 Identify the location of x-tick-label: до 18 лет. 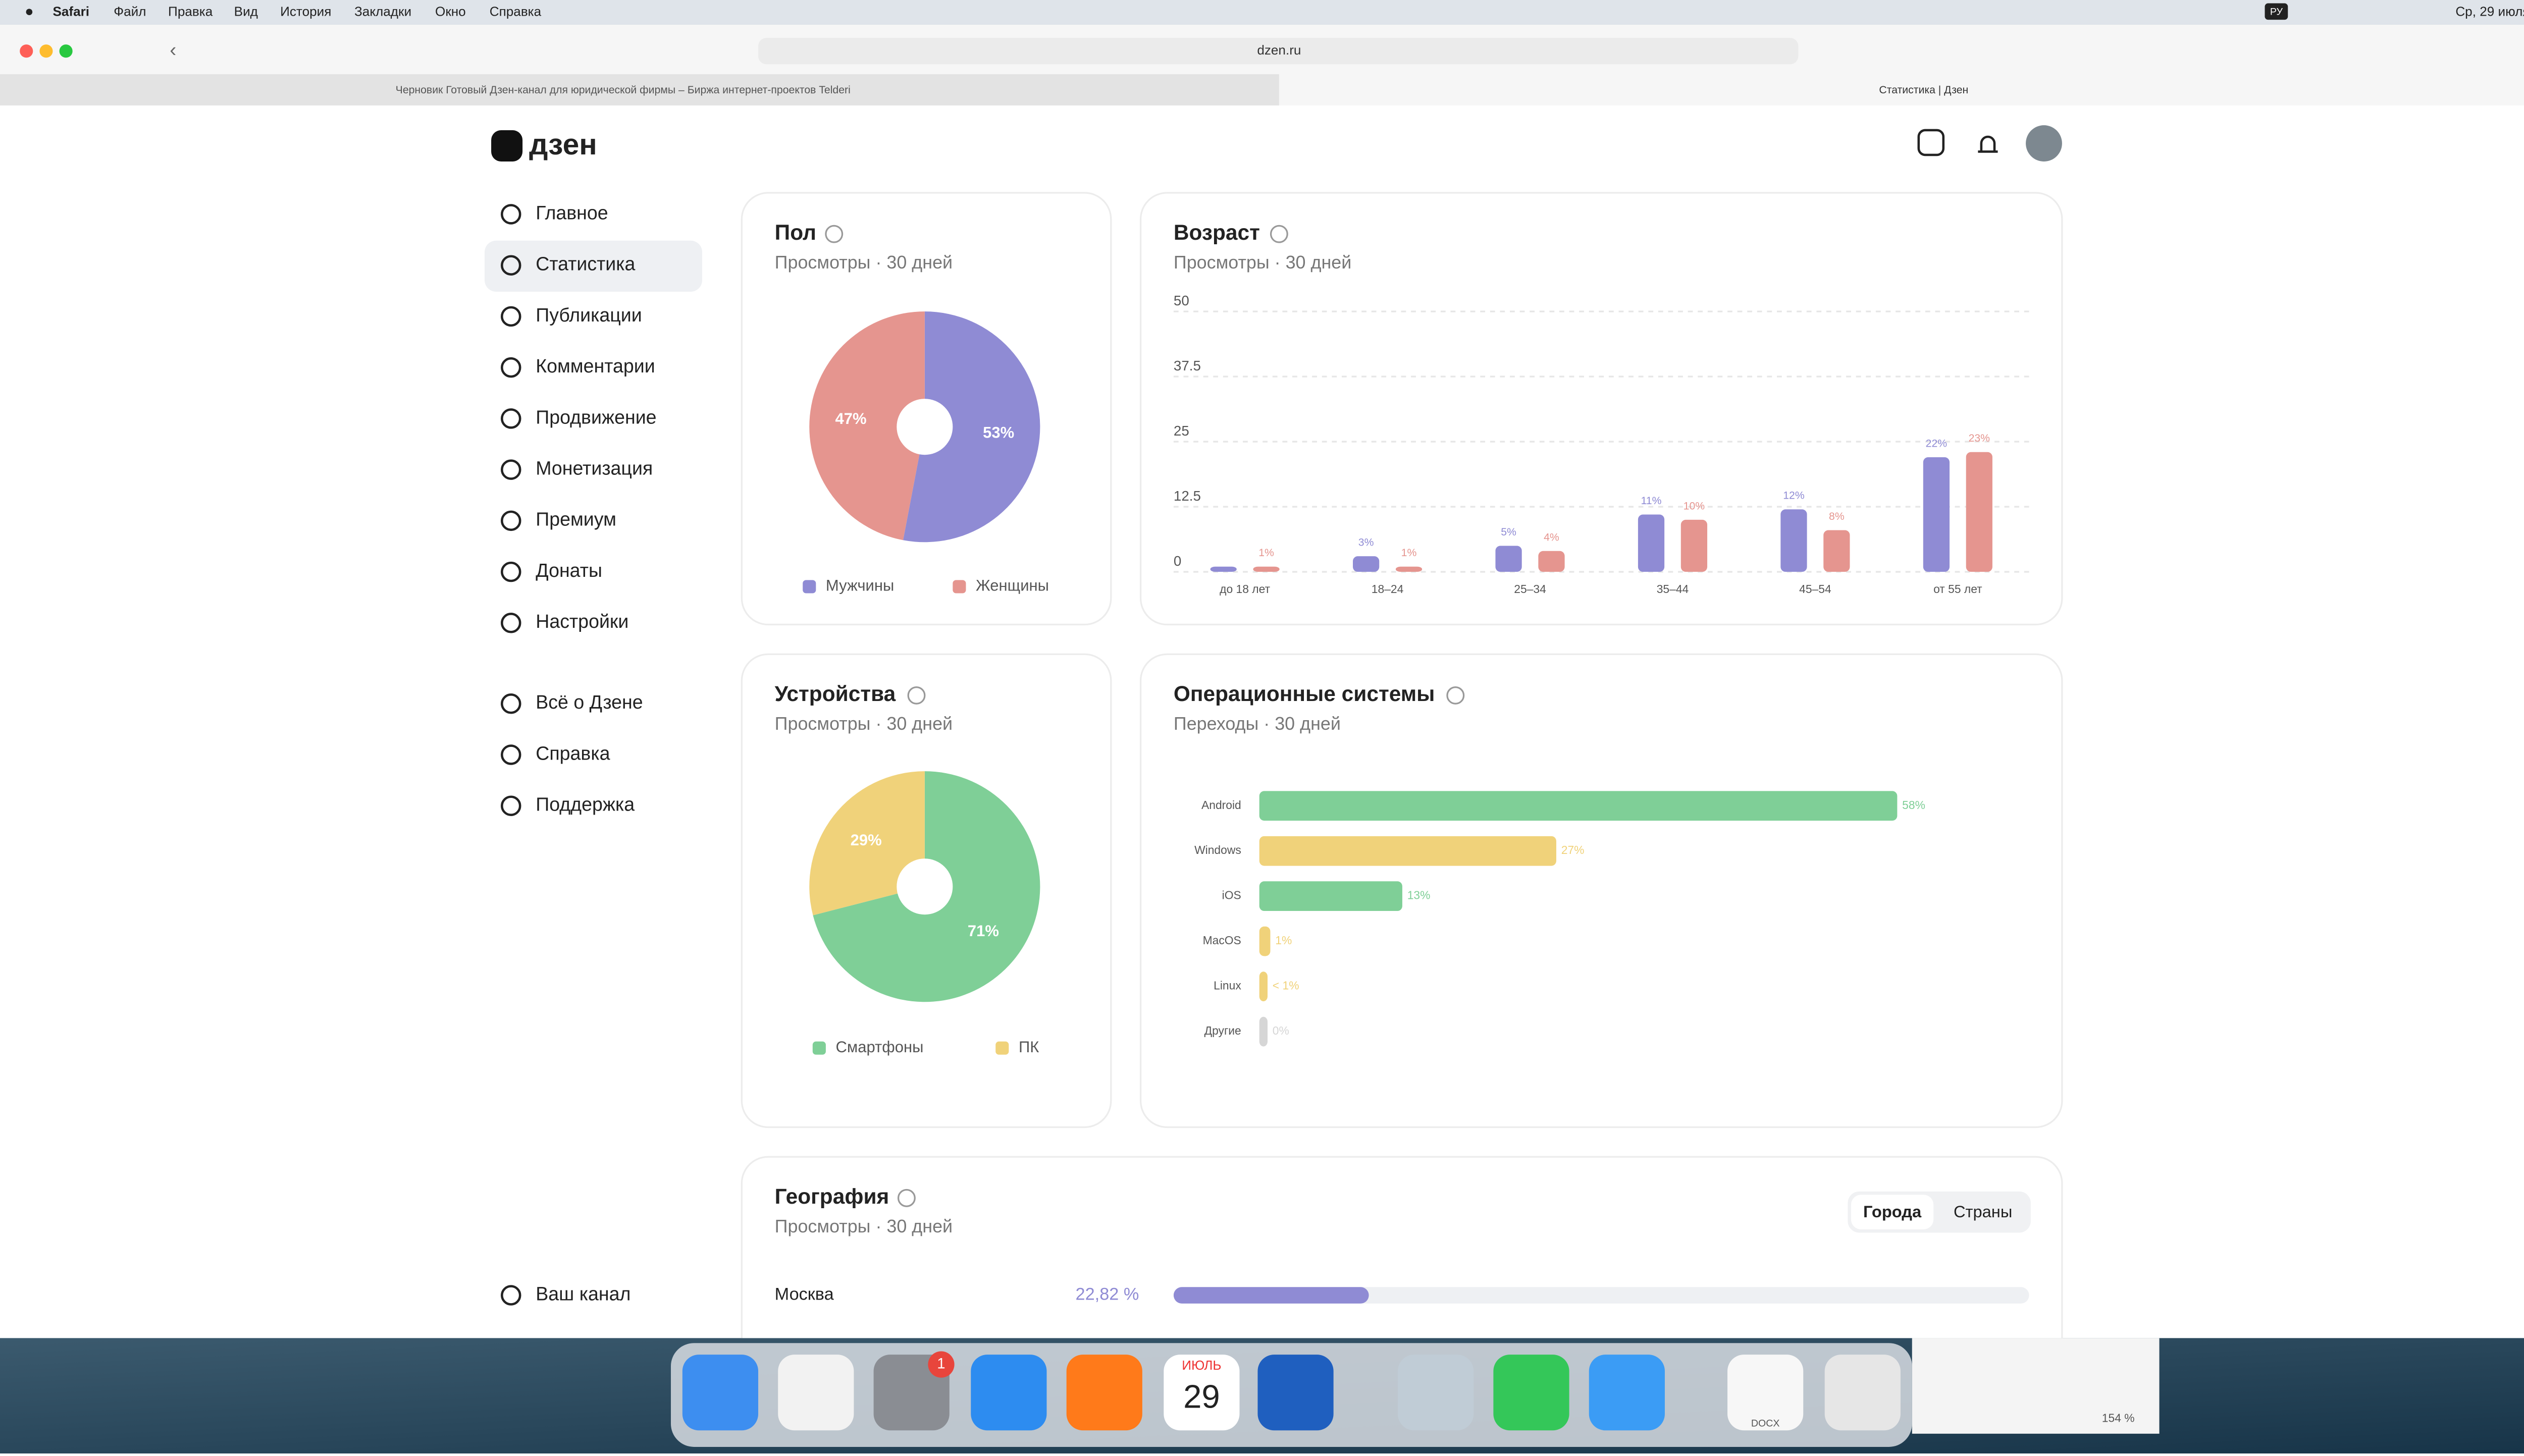
(1245, 589).